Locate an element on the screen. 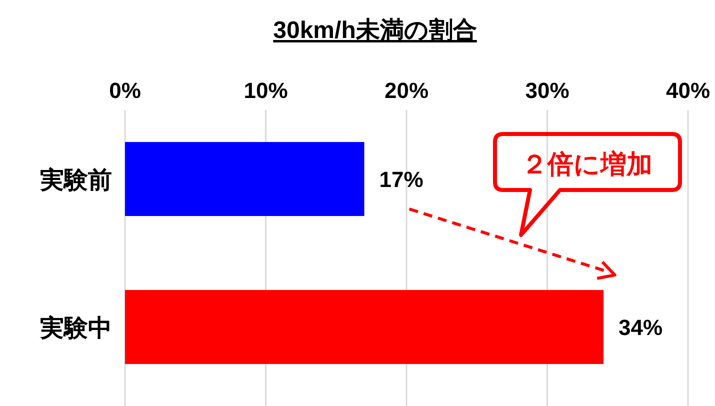 The image size is (715, 406). annotation: ２倍に増加 is located at coordinates (587, 164).